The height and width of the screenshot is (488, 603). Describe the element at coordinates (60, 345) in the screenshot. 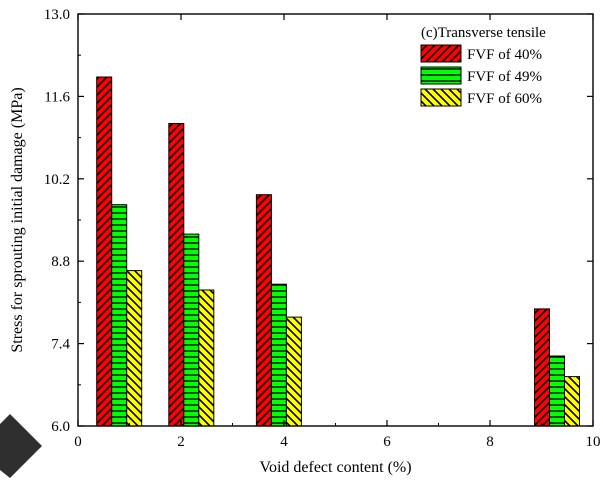

I see `y-tick-label-1: 7.4` at that location.